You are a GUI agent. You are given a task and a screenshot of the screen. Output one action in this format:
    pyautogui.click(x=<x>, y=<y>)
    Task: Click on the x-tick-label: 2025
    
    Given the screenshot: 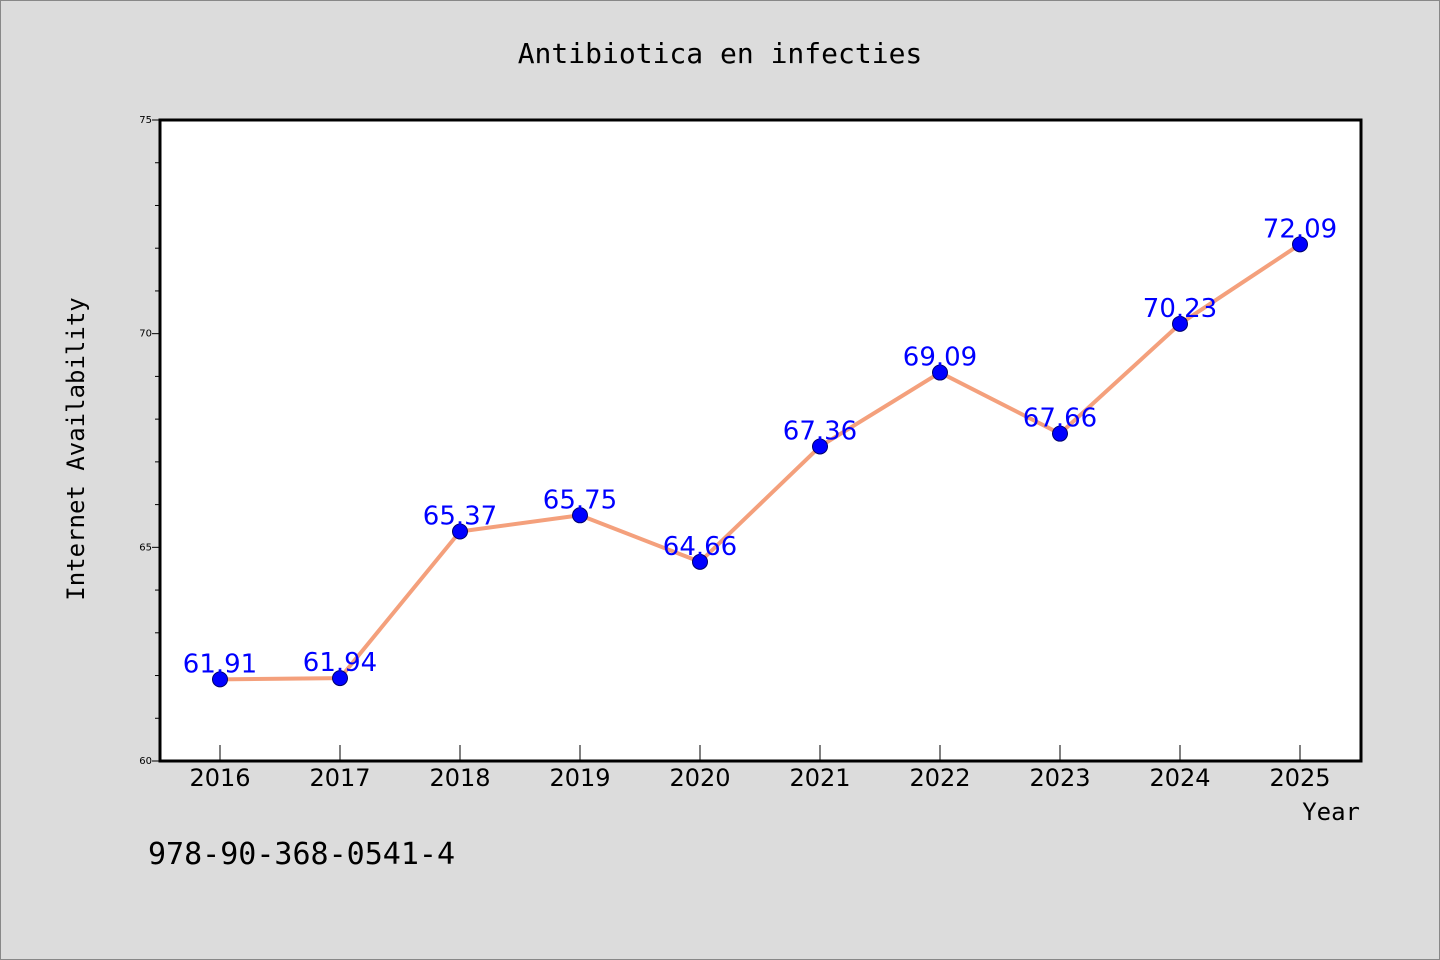 What is the action you would take?
    pyautogui.click(x=1299, y=778)
    